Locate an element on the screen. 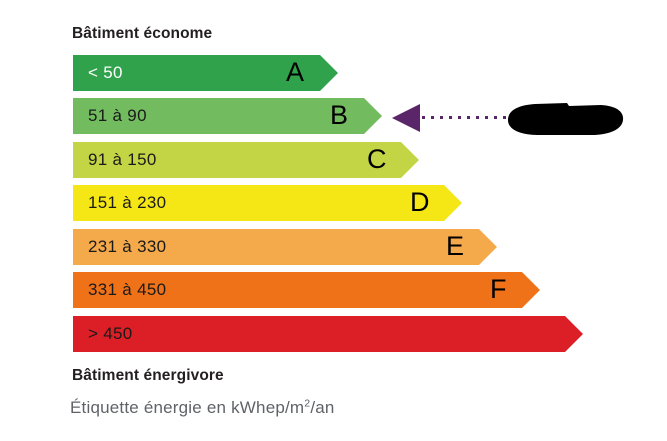  caption-energy-hungry-building: Bâtiment énergivore is located at coordinates (148, 375).